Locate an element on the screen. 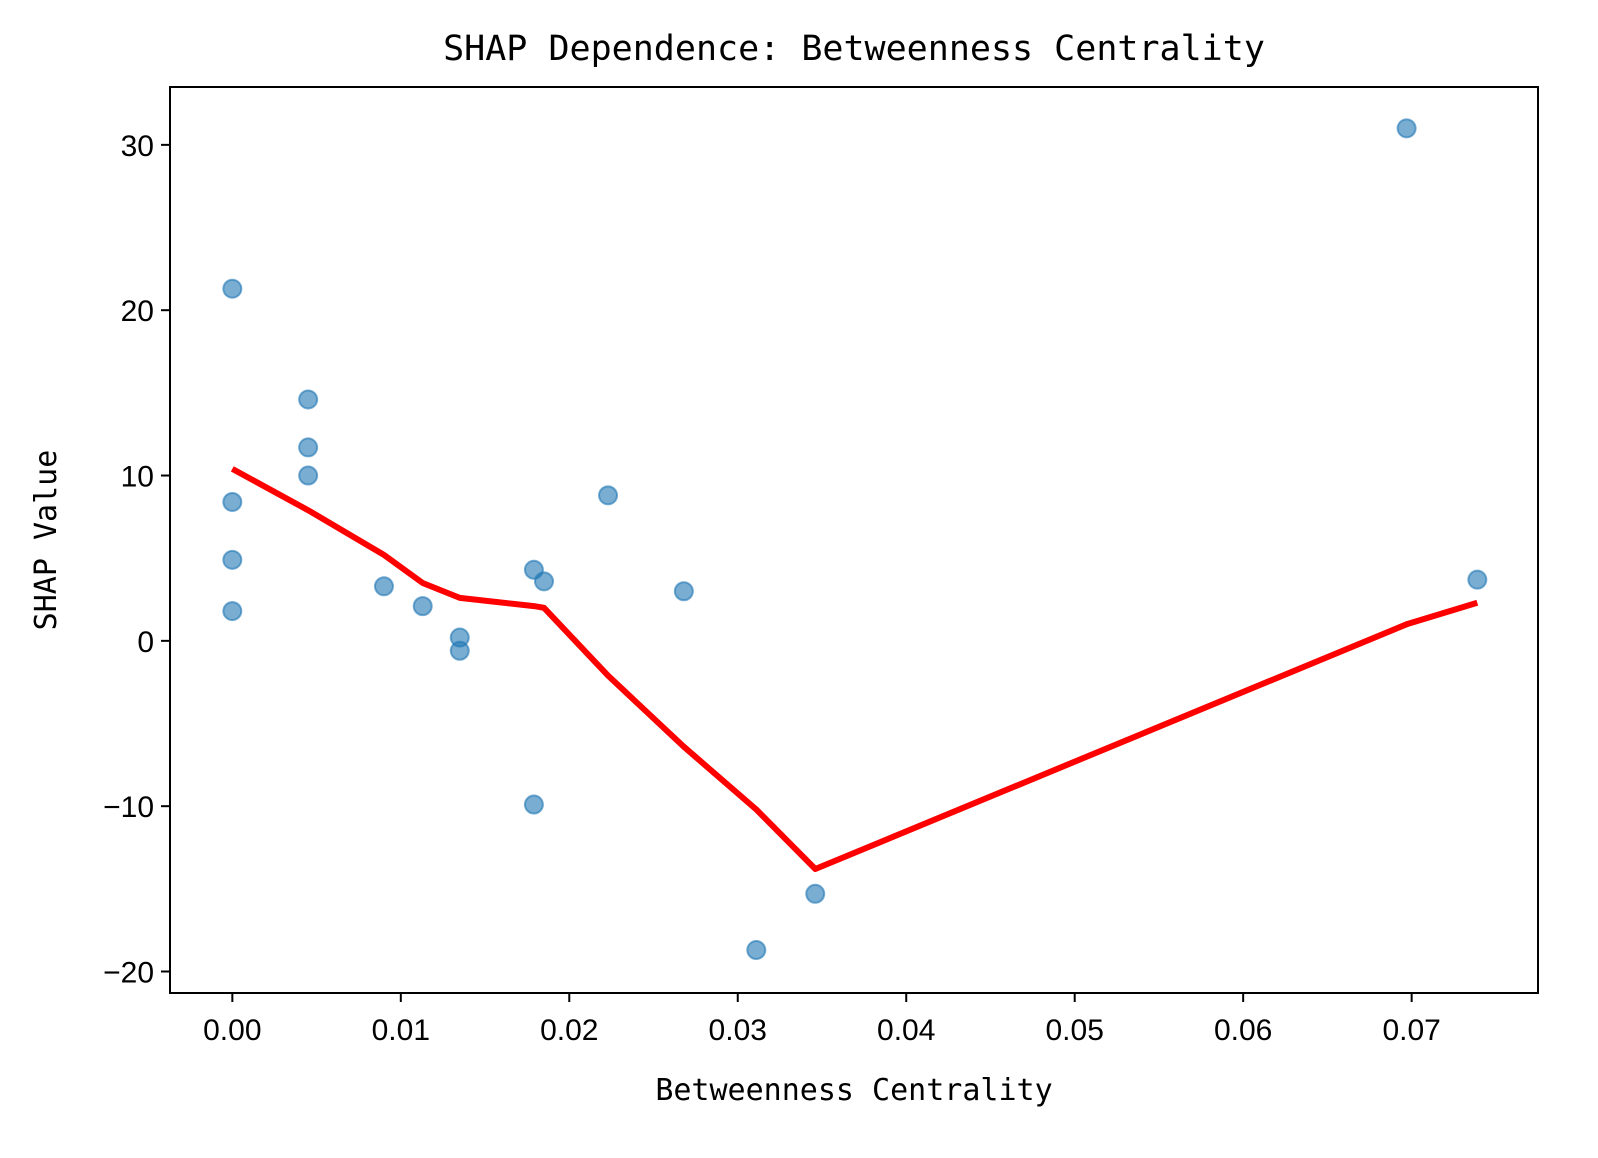 The height and width of the screenshot is (1158, 1598). x-axis-label: Betweenness Centrality is located at coordinates (853, 1090).